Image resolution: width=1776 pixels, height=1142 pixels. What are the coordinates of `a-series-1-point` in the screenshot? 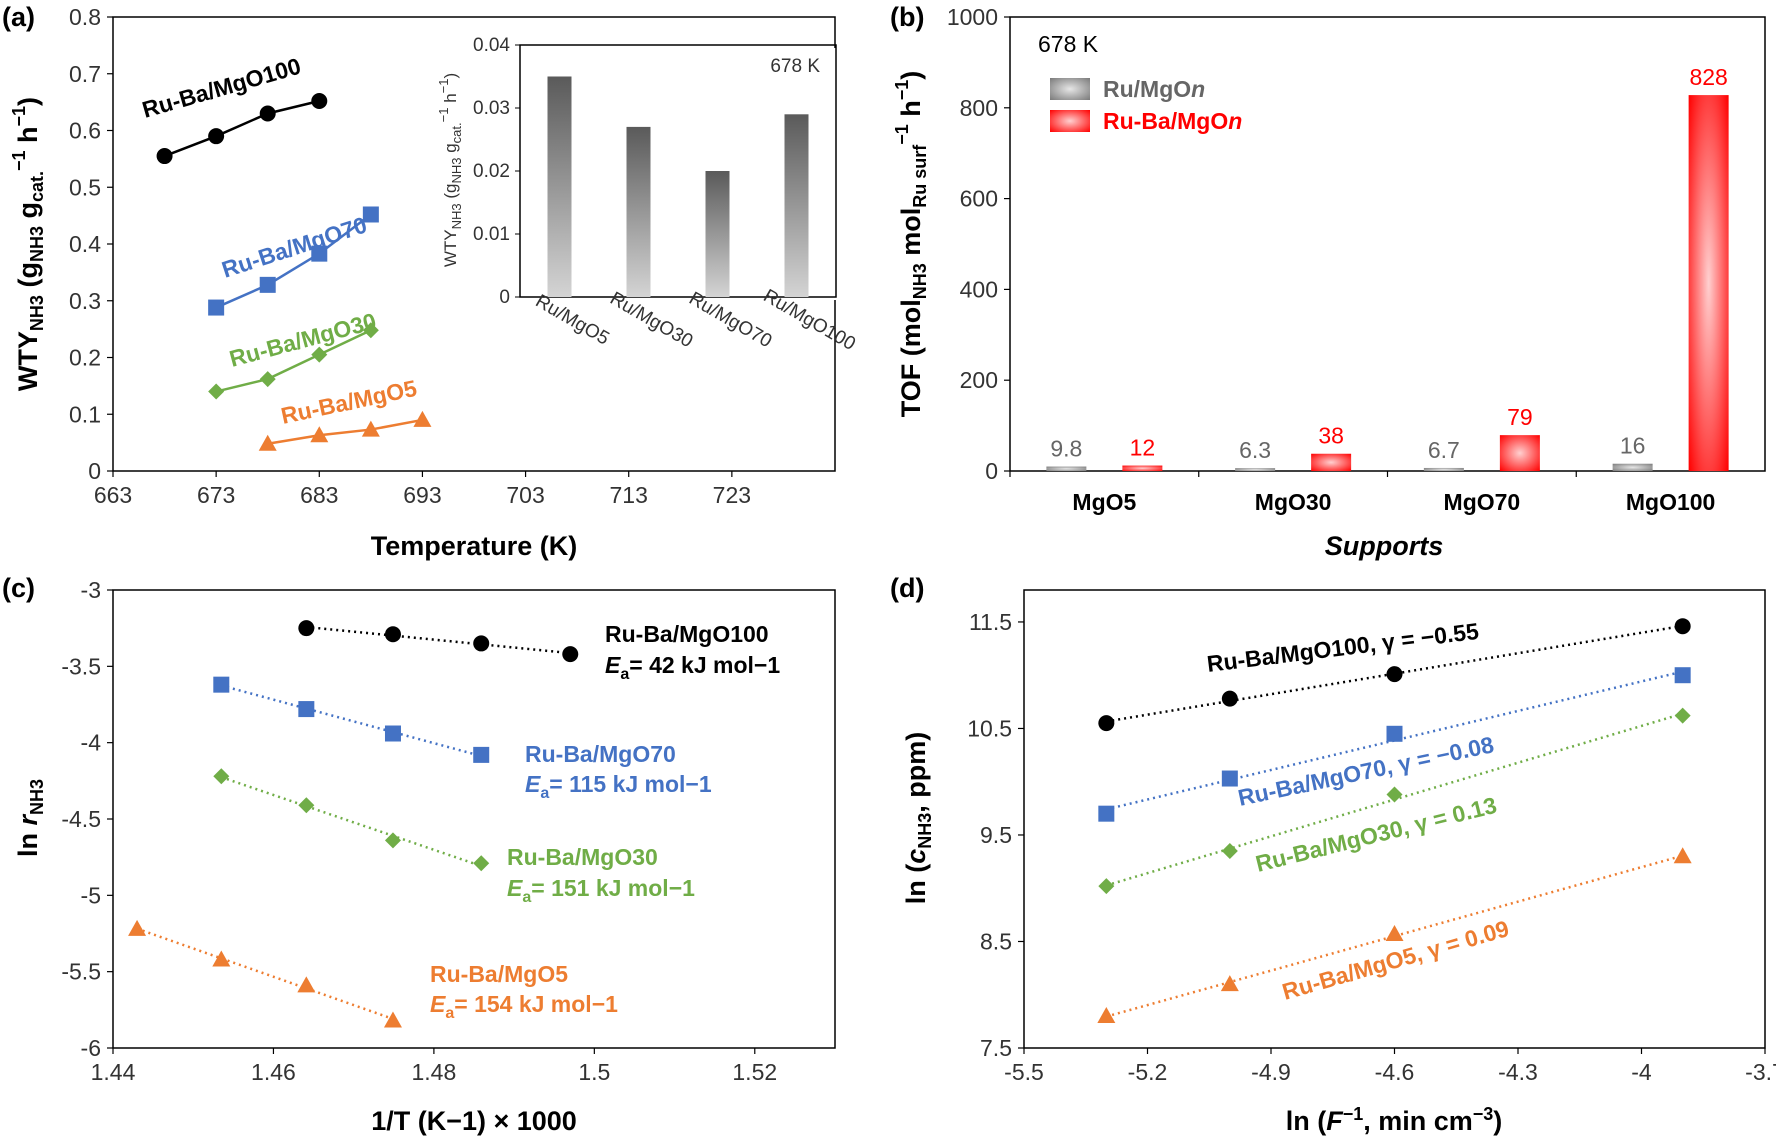 It's located at (319, 253).